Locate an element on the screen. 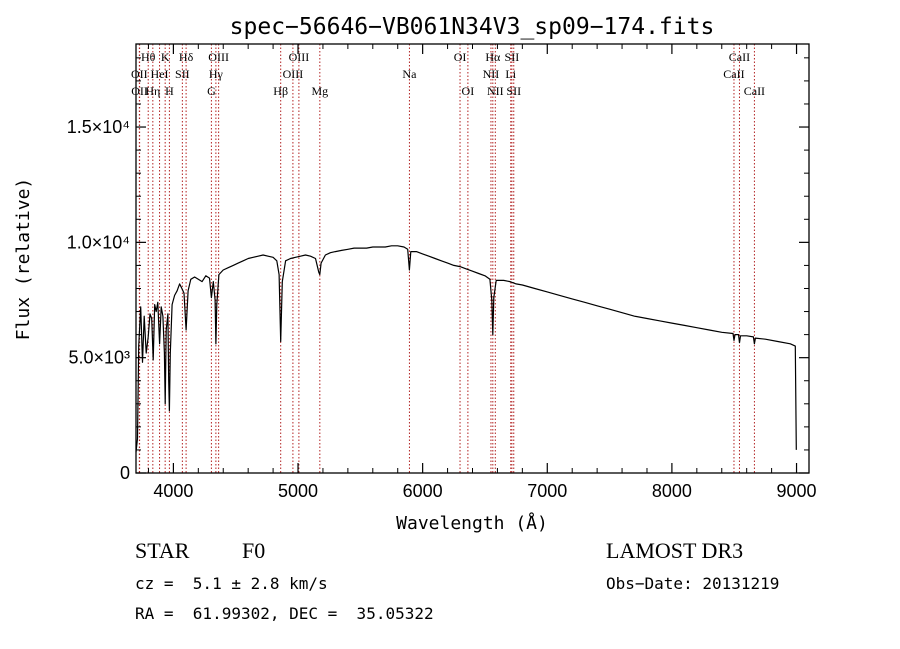 This screenshot has width=900, height=649. spectral-line-label: Hδ is located at coordinates (186, 57).